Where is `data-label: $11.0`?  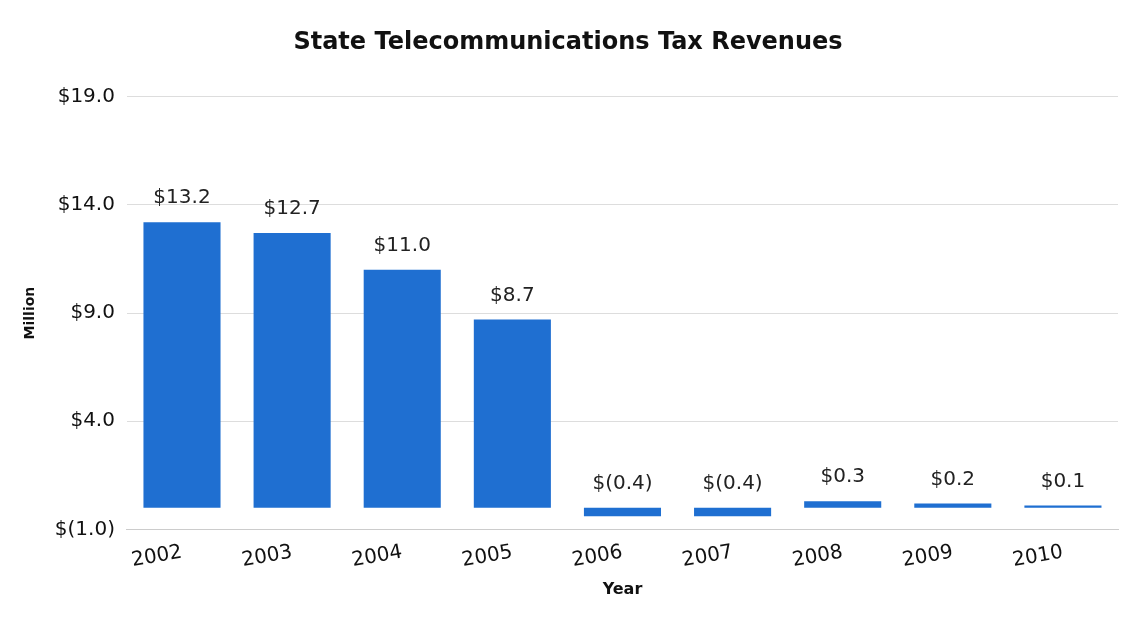
data-label: $11.0 is located at coordinates (402, 244).